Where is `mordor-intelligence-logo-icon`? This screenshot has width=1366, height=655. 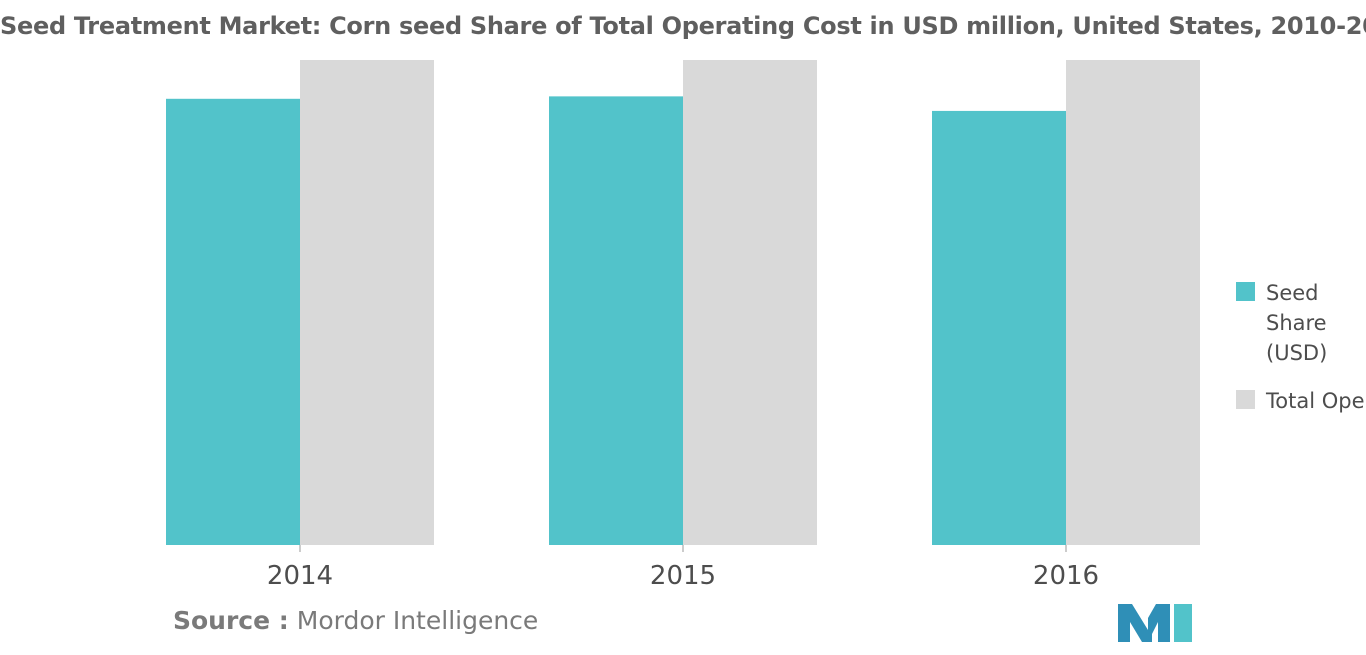 mordor-intelligence-logo-icon is located at coordinates (1155, 623).